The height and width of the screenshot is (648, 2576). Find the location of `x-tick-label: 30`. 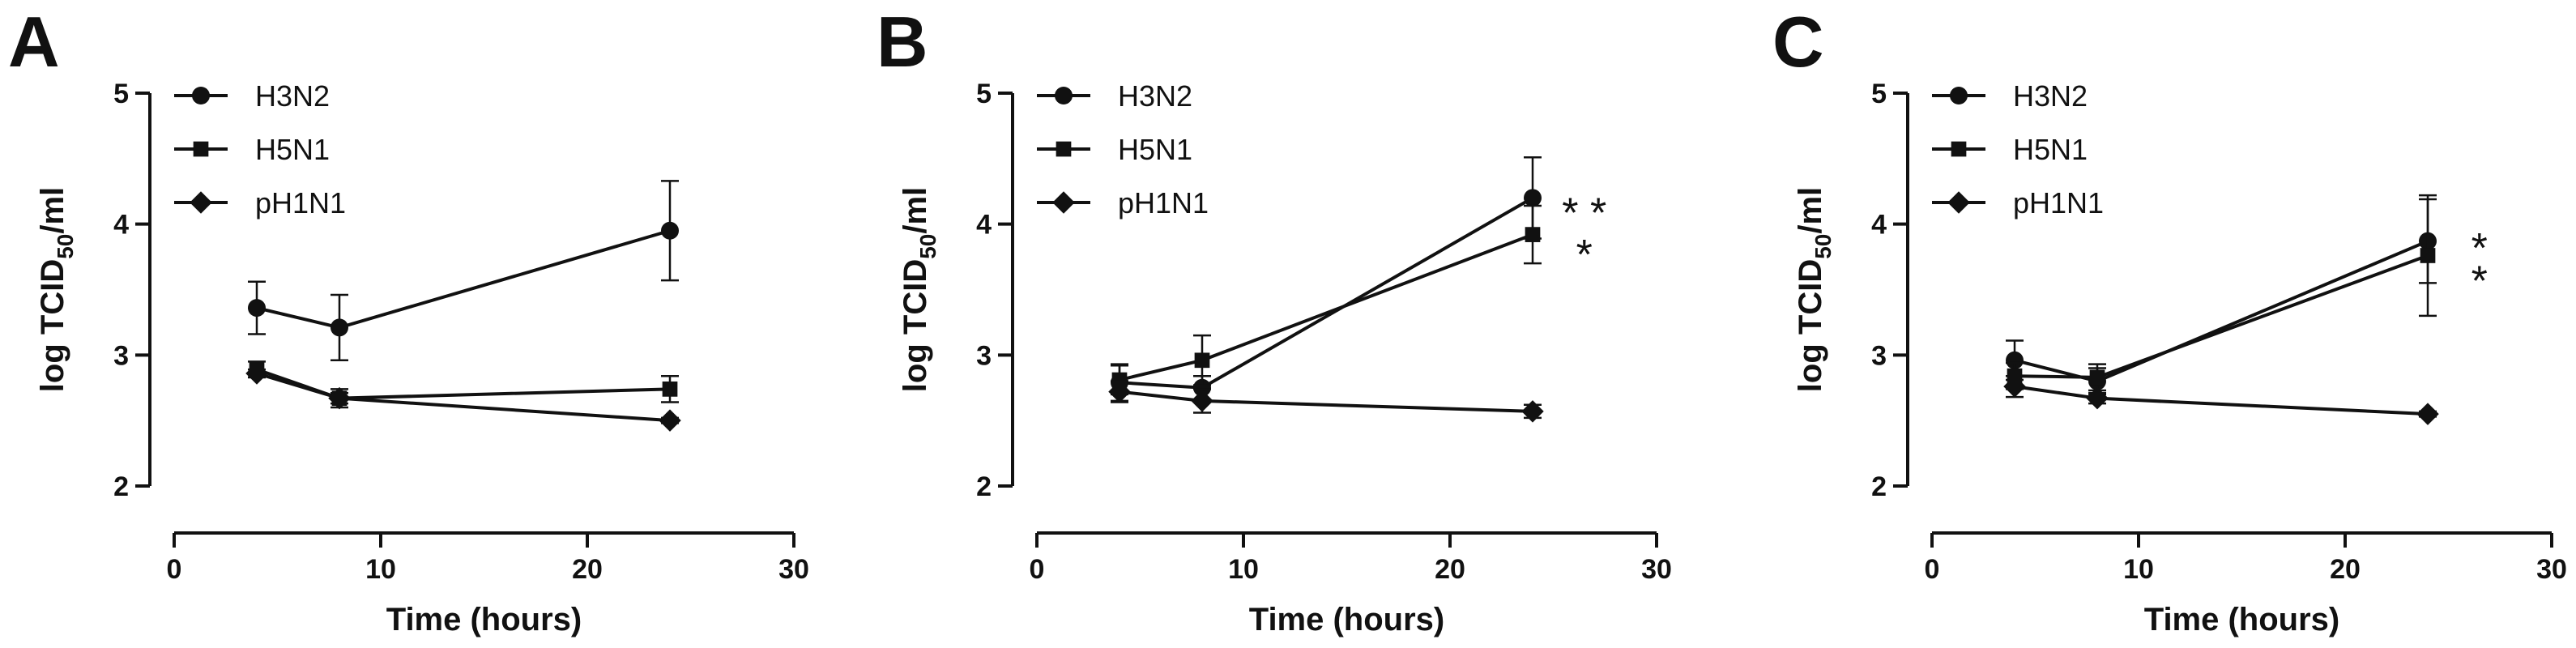

x-tick-label: 30 is located at coordinates (2552, 569).